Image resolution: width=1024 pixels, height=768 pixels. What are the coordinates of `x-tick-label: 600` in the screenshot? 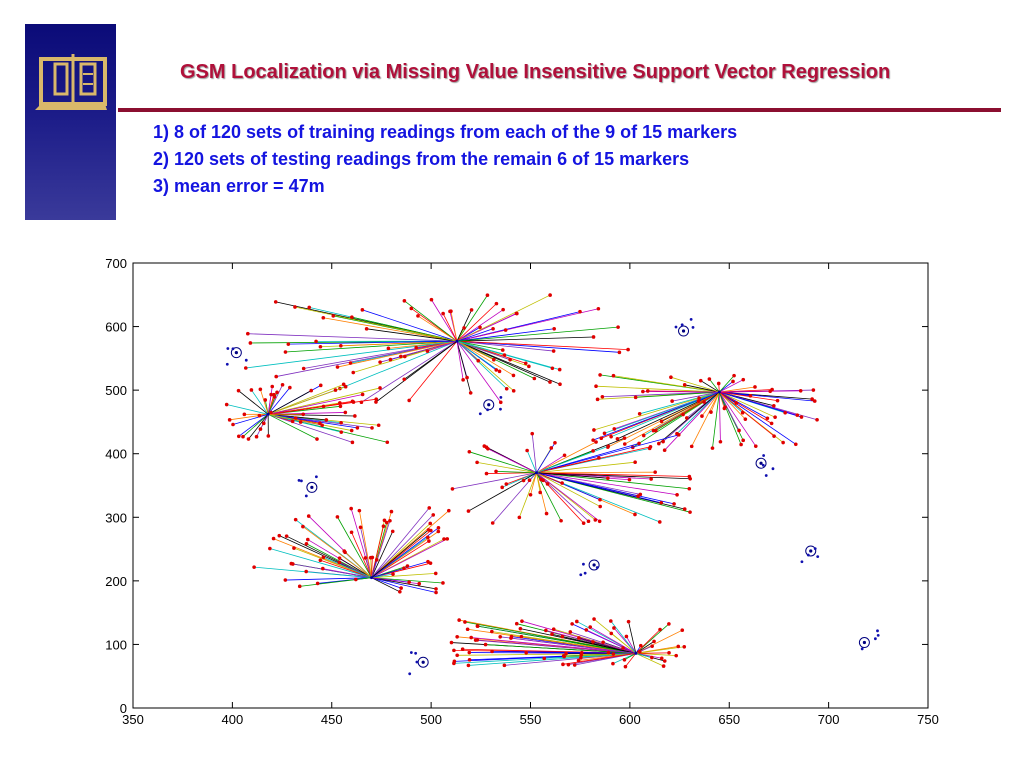 It's located at (630, 719).